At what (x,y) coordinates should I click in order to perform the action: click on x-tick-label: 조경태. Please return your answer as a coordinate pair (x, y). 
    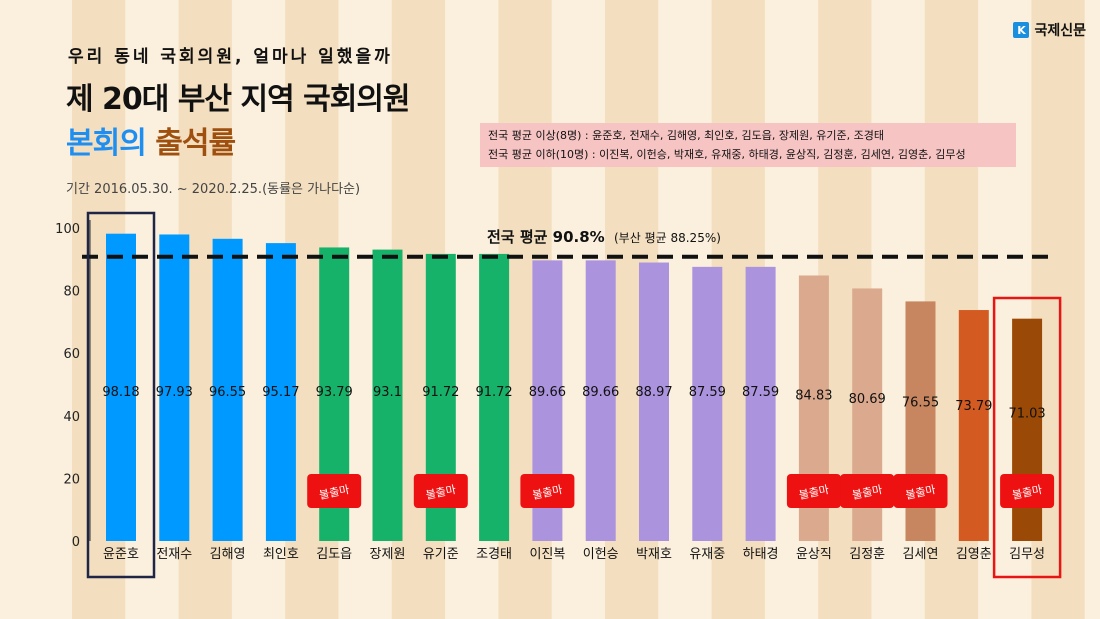
    Looking at the image, I should click on (494, 554).